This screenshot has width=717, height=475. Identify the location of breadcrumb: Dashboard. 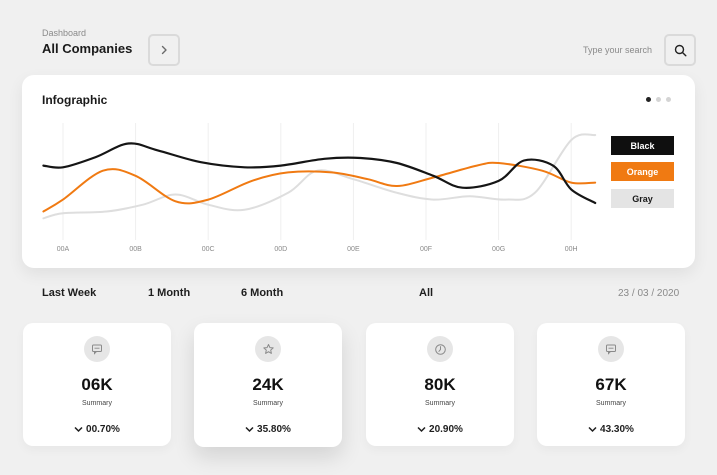
(64, 33).